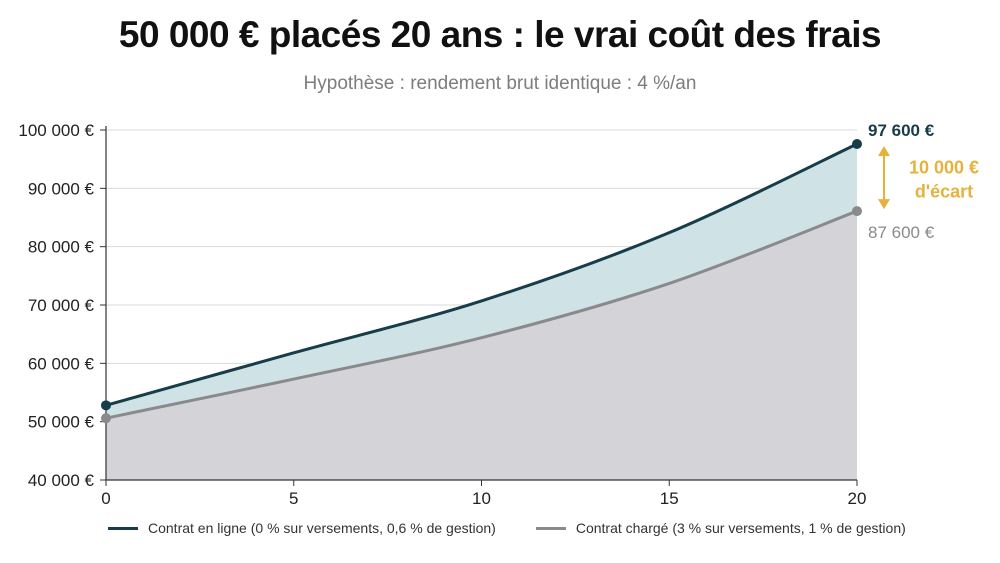  Describe the element at coordinates (481, 498) in the screenshot. I see `x-tick-label: 10` at that location.